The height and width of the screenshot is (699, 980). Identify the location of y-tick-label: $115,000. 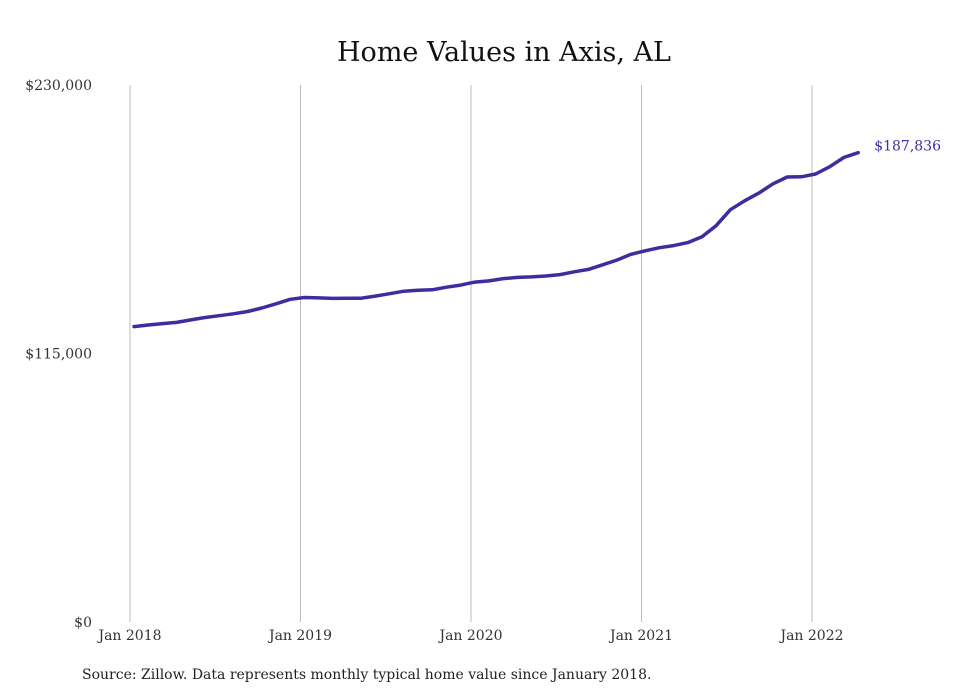
(58, 355).